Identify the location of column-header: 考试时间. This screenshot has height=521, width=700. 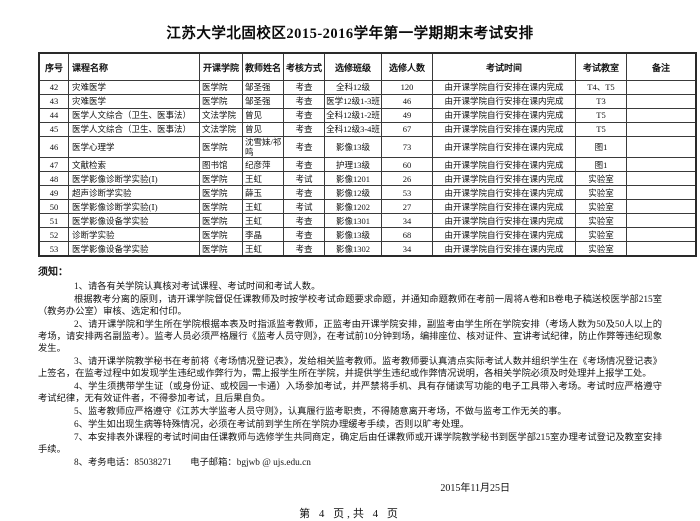
(504, 66).